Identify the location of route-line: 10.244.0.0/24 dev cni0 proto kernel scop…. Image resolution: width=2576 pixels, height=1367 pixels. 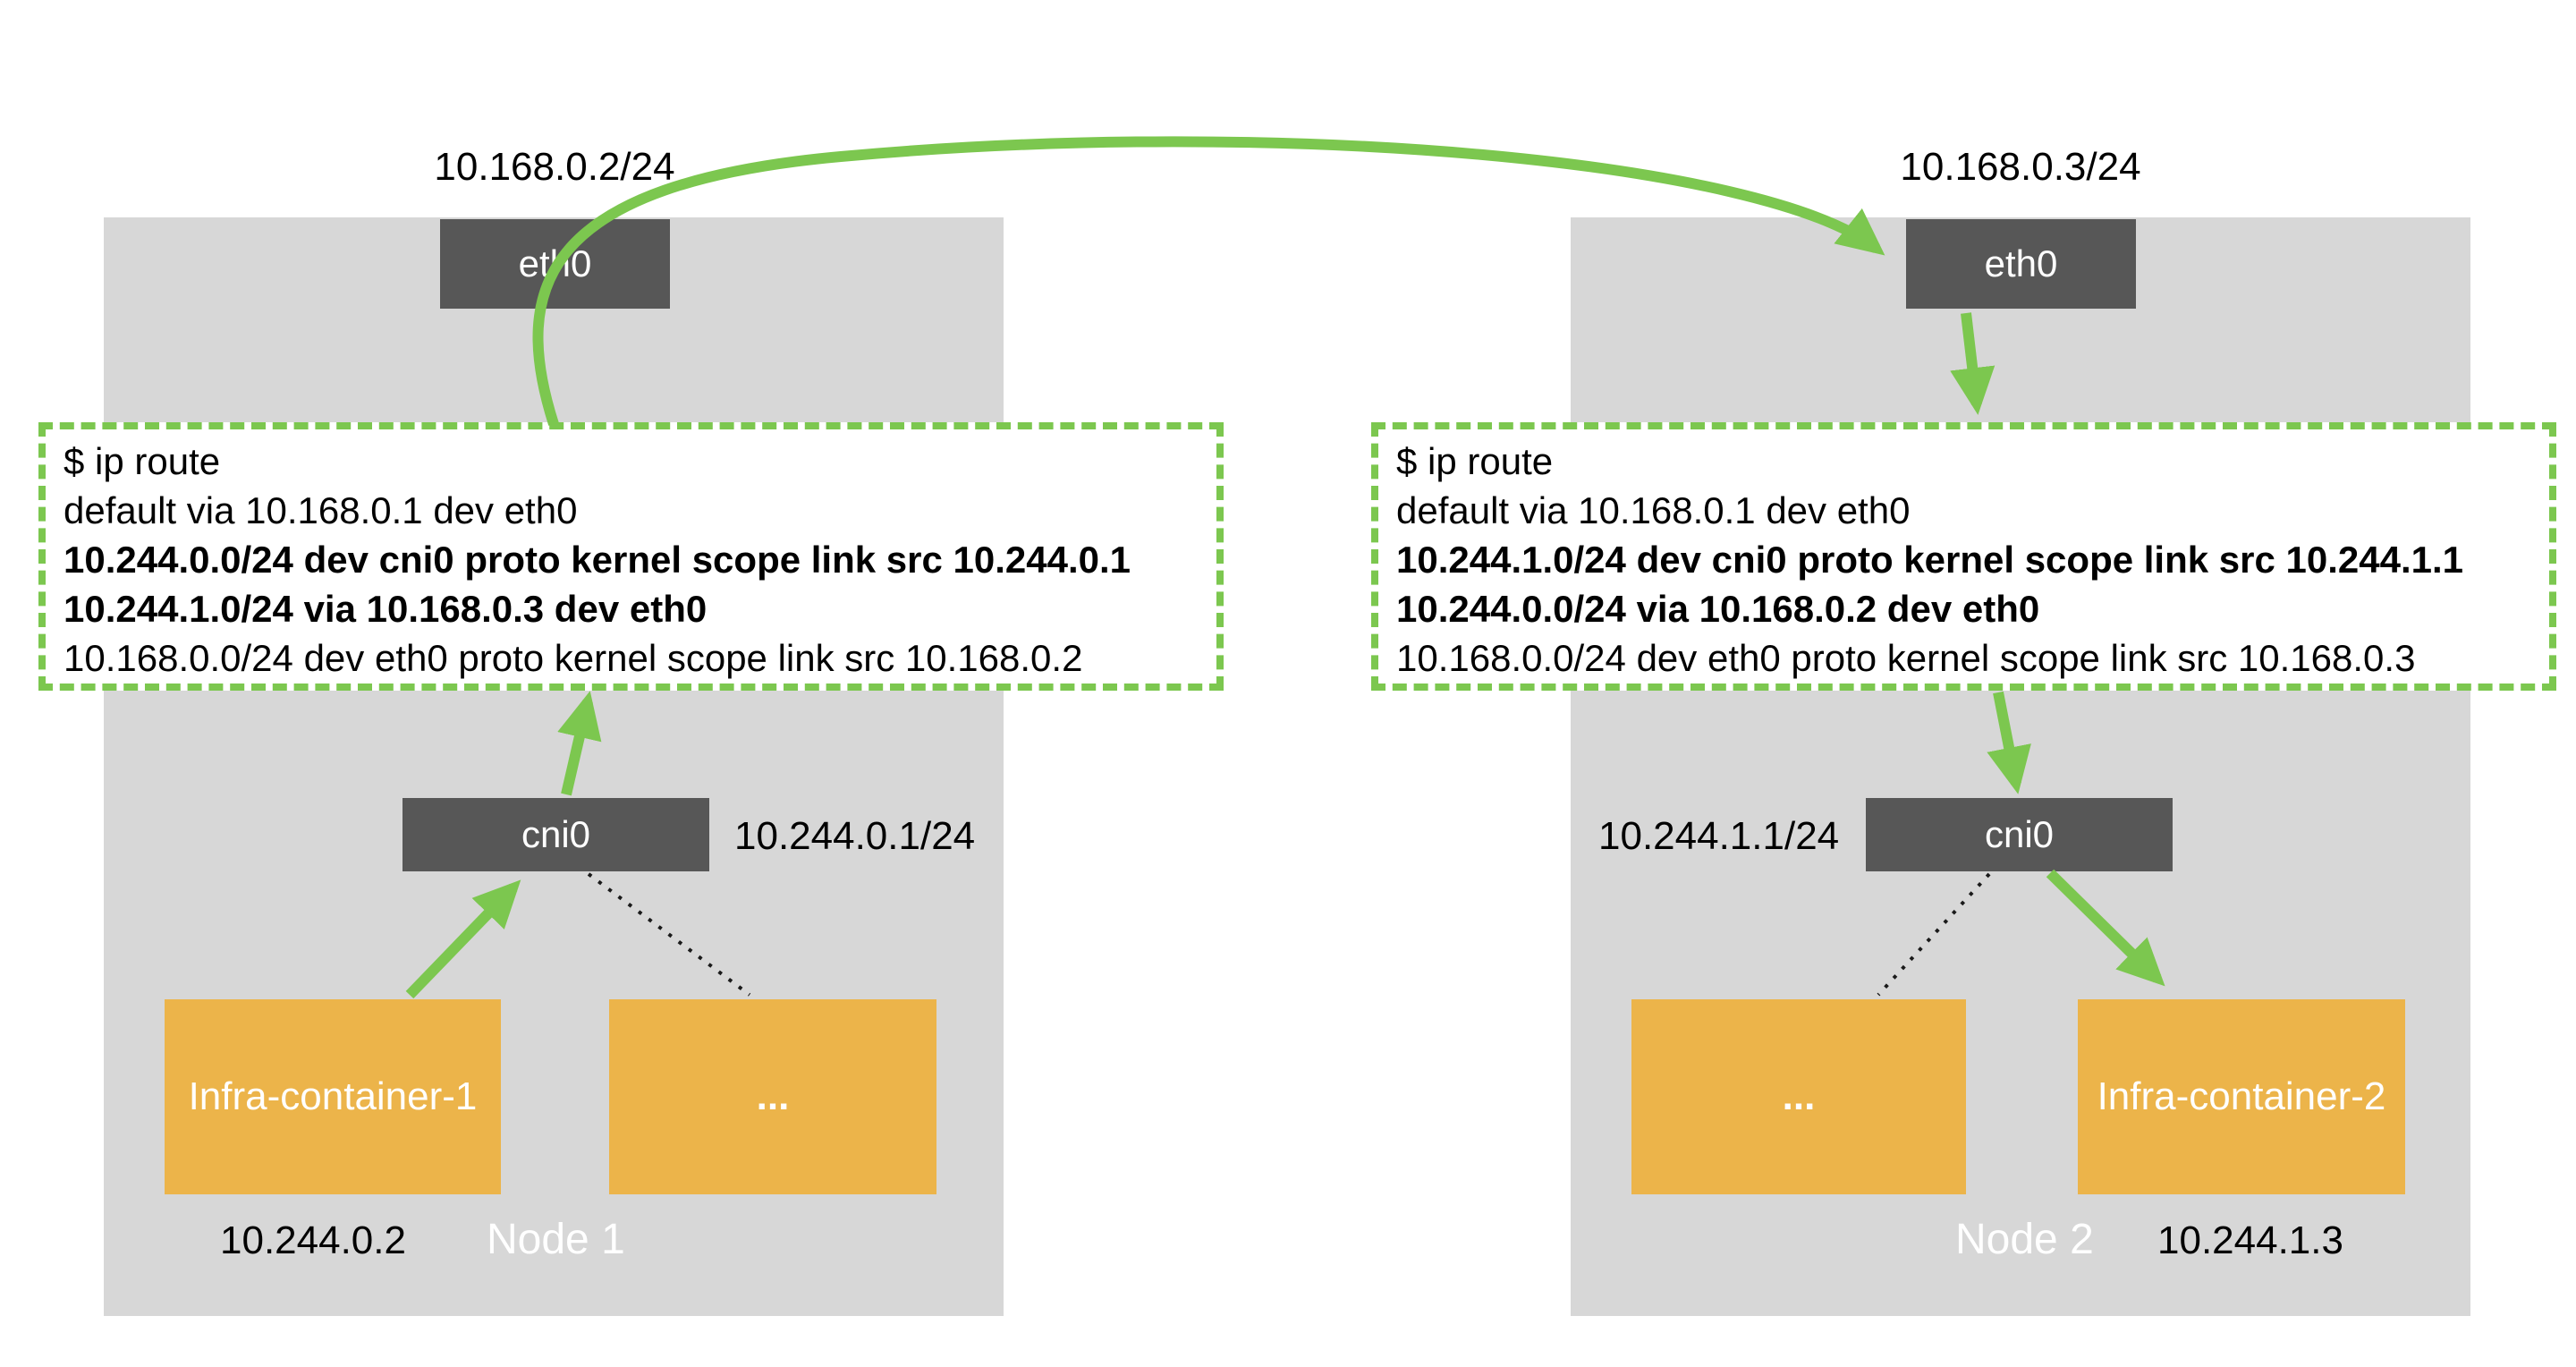
(597, 560).